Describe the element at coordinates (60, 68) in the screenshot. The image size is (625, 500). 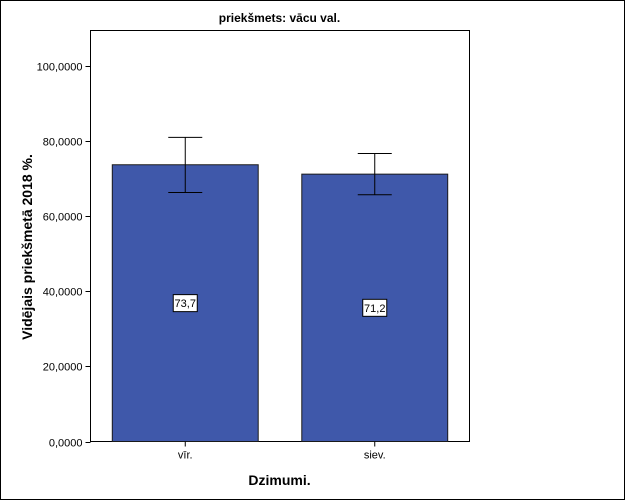
I see `y-tick-label: 100,0000` at that location.